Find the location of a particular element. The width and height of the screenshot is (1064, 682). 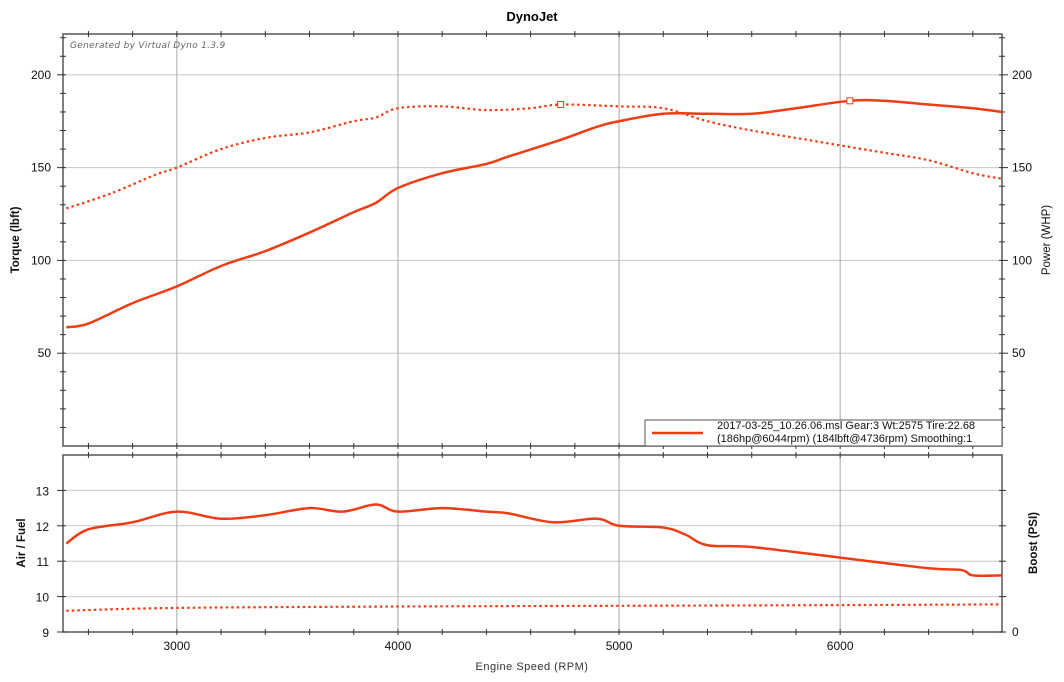

y-tick-label-right: 100 is located at coordinates (1022, 260).